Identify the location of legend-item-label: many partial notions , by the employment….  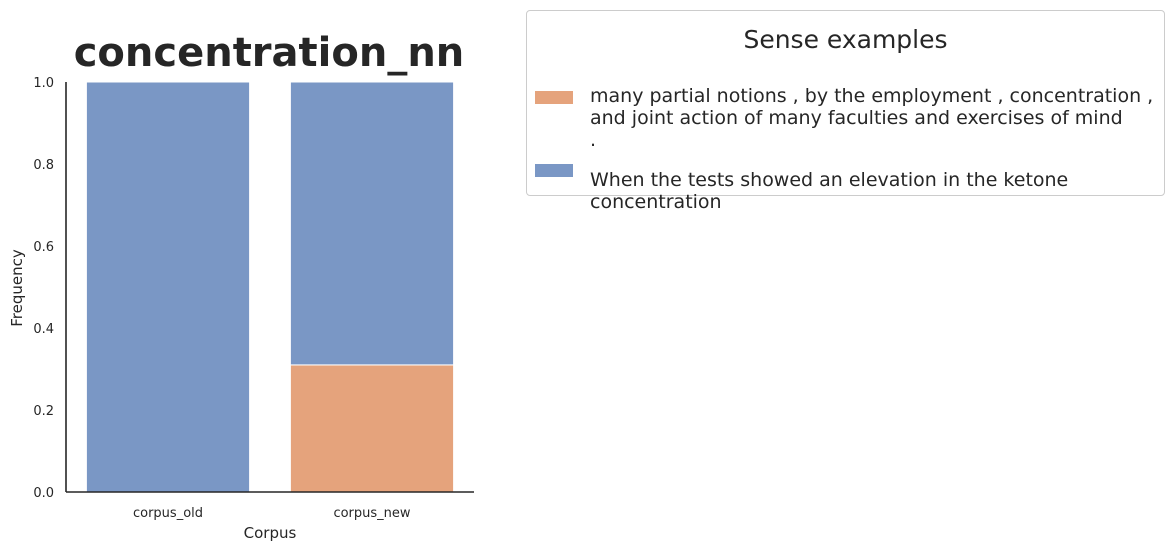
(872, 118).